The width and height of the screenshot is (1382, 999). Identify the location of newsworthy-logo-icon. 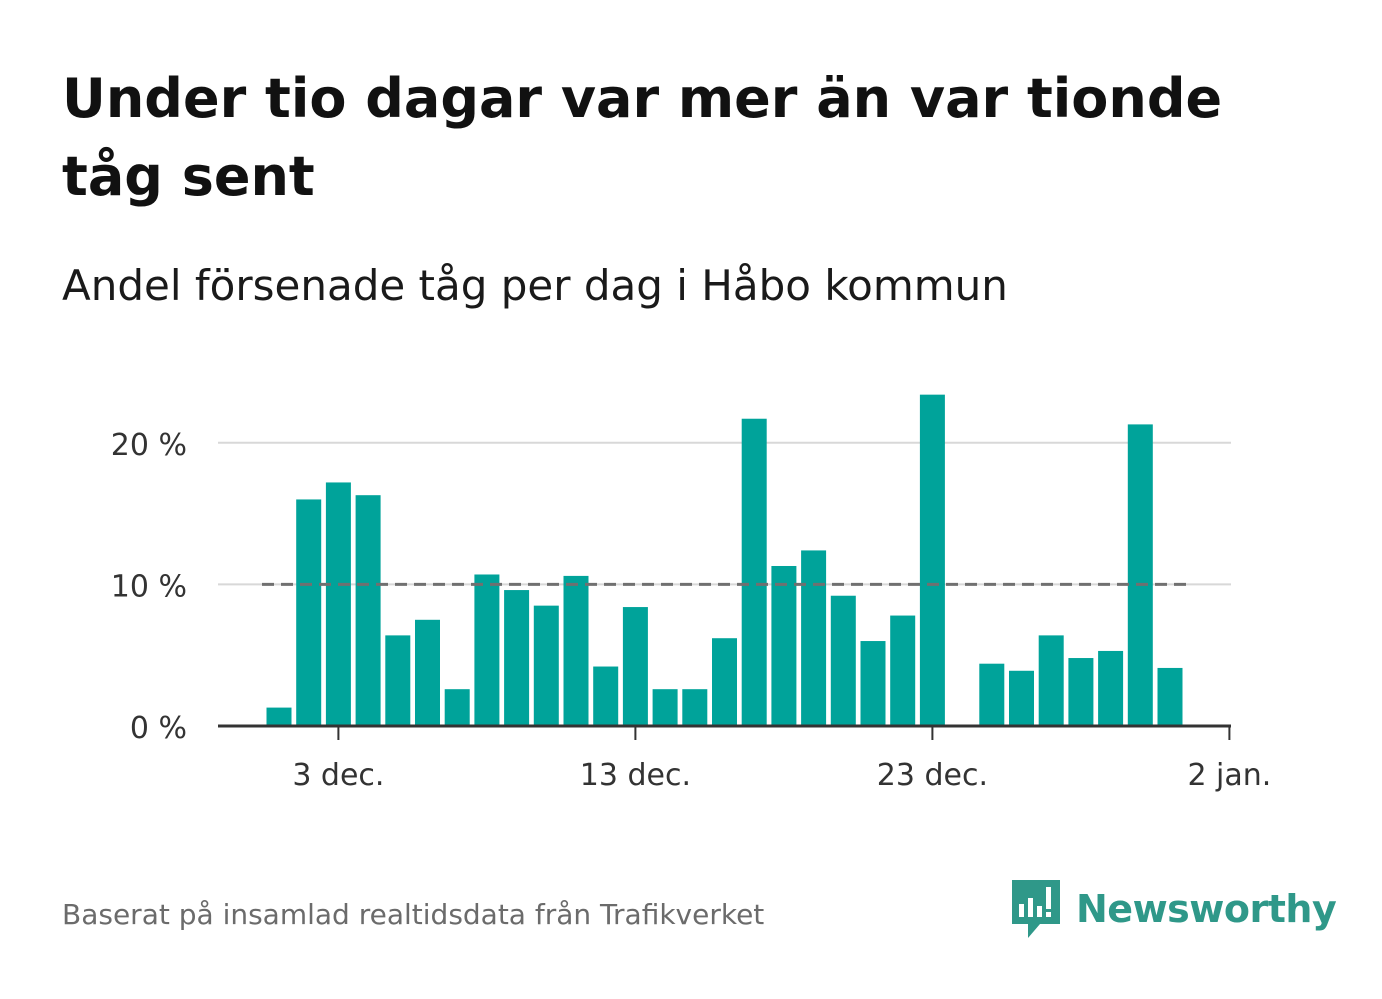
(1036, 909).